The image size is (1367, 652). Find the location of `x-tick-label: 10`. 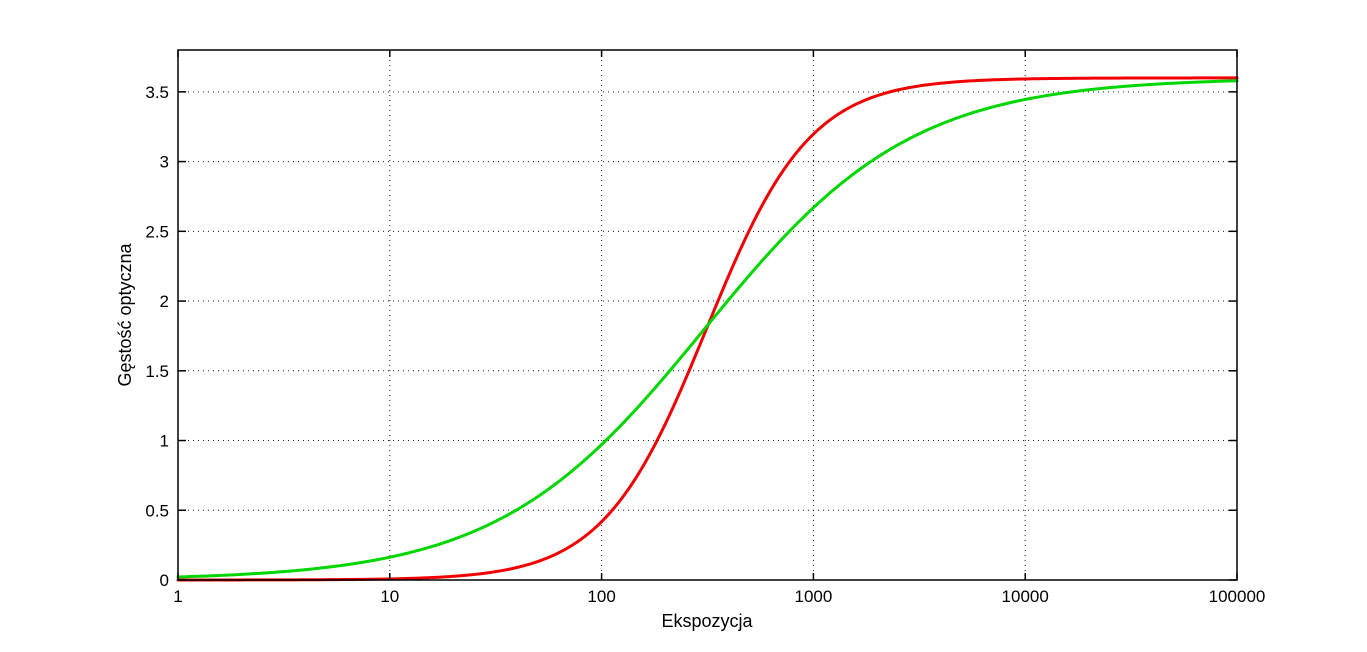

x-tick-label: 10 is located at coordinates (389, 596).